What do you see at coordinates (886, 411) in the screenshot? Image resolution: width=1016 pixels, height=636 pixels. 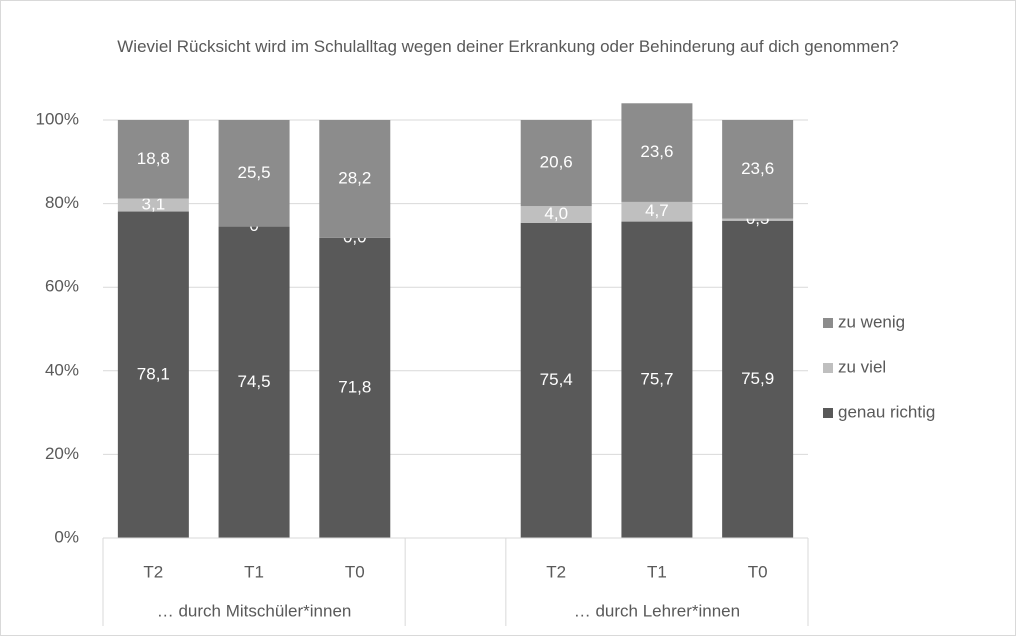 I see `legend-label: genau richtig` at bounding box center [886, 411].